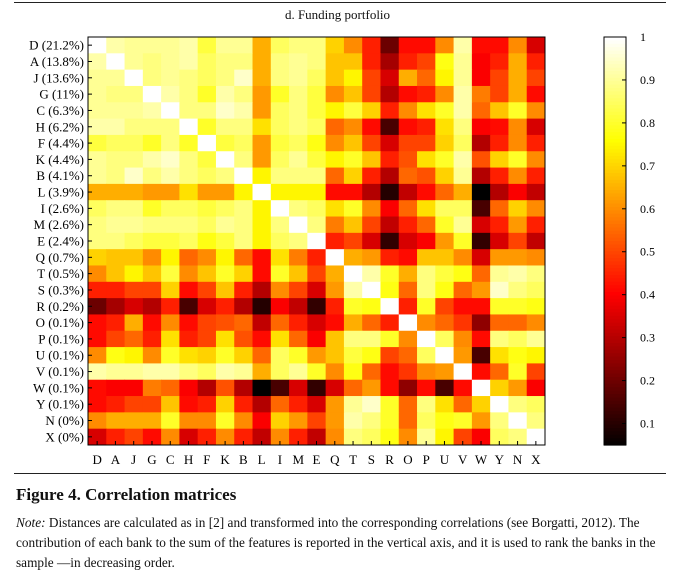 The width and height of the screenshot is (675, 576). Describe the element at coordinates (353, 459) in the screenshot. I see `col-label: T` at that location.